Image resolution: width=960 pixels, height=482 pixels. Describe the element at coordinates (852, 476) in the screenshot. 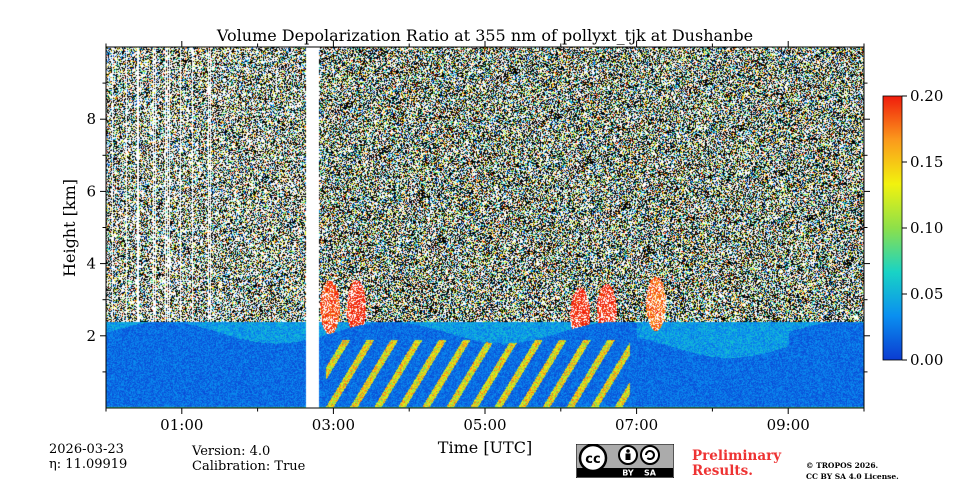

I see `license-line2: CC BY SA 4.0 License.` at that location.